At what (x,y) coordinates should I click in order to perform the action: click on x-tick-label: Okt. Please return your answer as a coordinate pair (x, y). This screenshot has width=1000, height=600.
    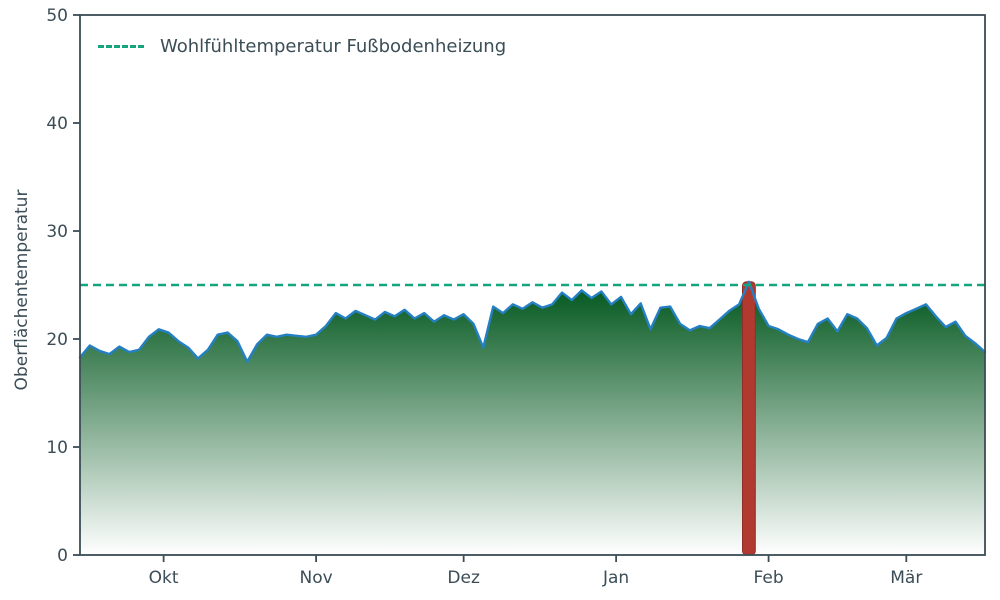
    Looking at the image, I should click on (164, 578).